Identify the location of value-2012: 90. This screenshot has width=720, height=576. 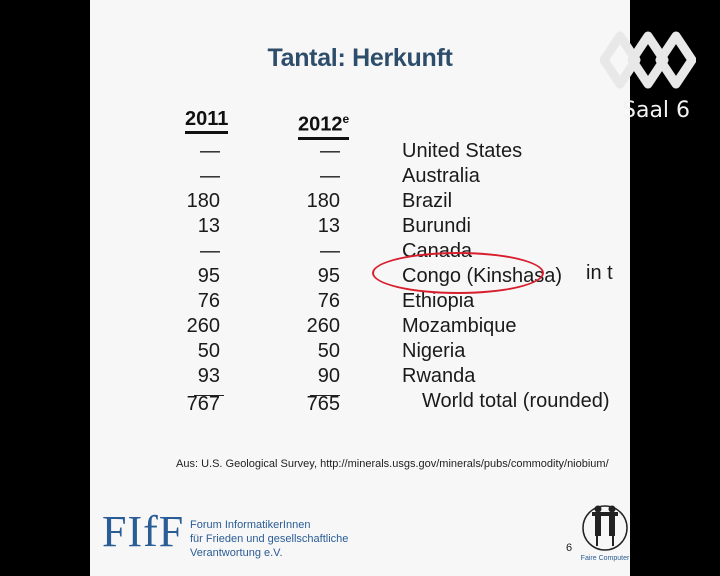
(328, 376).